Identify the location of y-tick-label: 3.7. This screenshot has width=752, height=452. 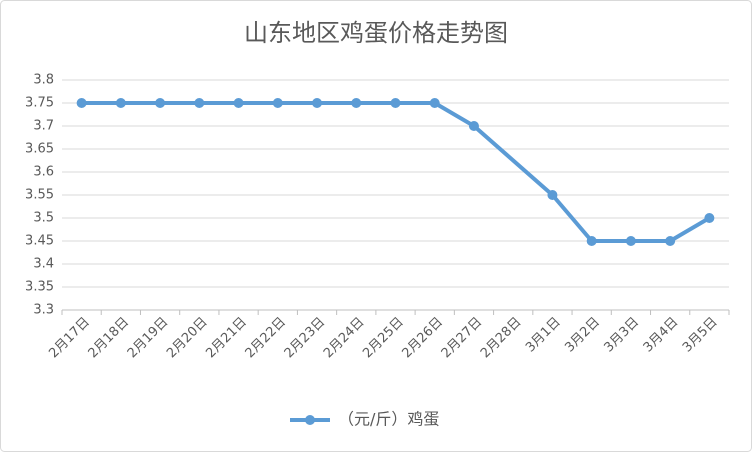
(43, 126).